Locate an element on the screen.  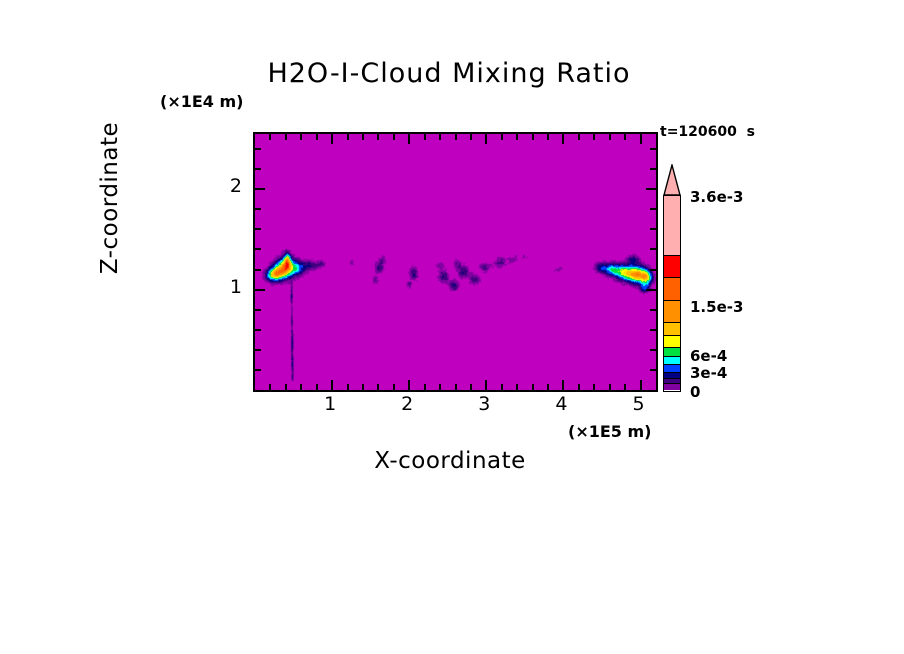
chart-title: H2O-I-Cloud Mixing Ratio is located at coordinates (452, 73).